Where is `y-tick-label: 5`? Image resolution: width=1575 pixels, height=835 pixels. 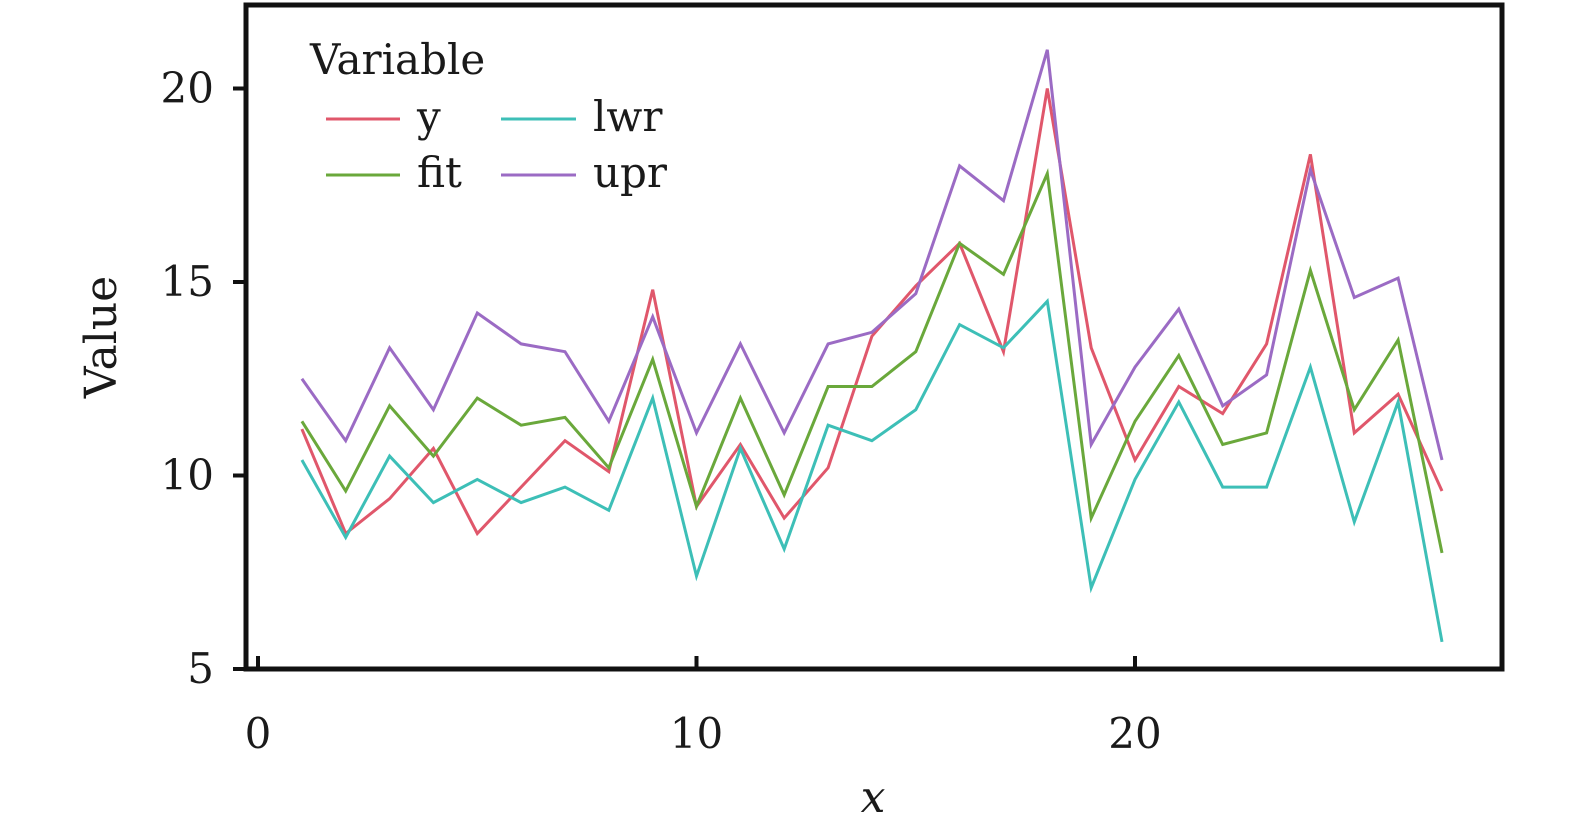 y-tick-label: 5 is located at coordinates (200, 668).